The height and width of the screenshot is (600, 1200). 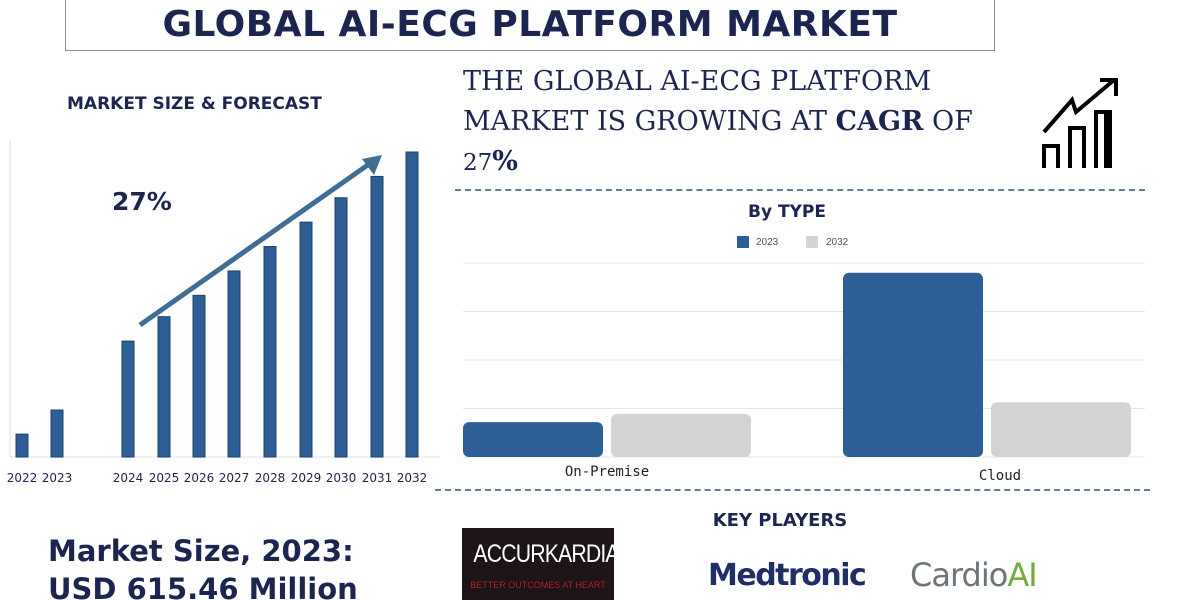 What do you see at coordinates (234, 478) in the screenshot?
I see `tick-label-2027: 2027` at bounding box center [234, 478].